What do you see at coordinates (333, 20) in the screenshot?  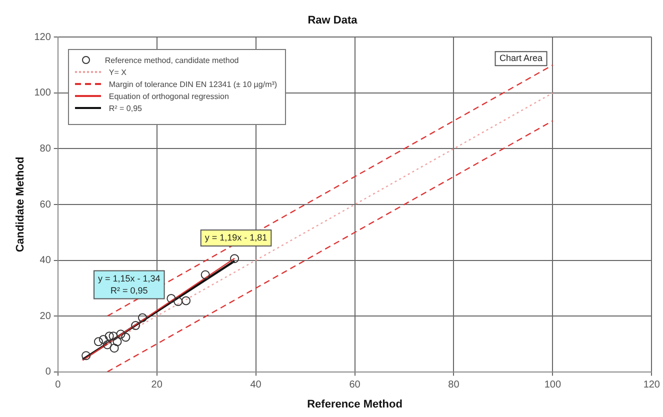 I see `chart-title: Raw Data` at bounding box center [333, 20].